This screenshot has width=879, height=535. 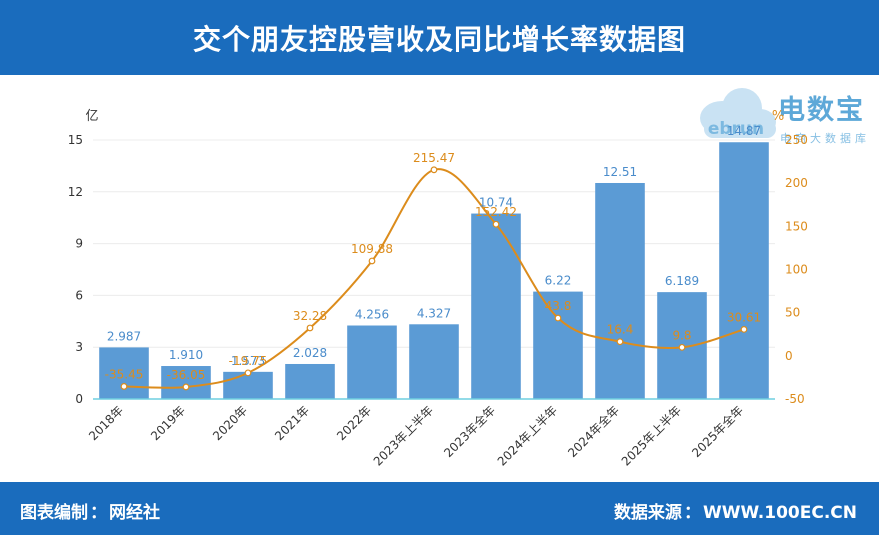 What do you see at coordinates (310, 316) in the screenshot?
I see `growth-rate-label: 32.28` at bounding box center [310, 316].